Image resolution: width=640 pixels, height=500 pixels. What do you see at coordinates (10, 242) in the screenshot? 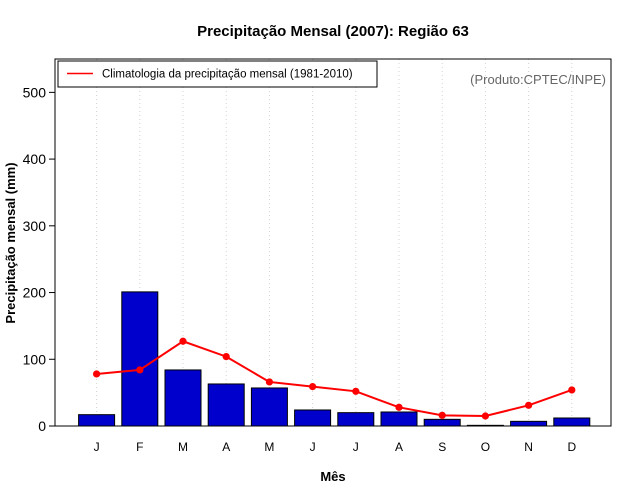
I see `y-axis-label: Precipitação mensal (mm)` at bounding box center [10, 242].